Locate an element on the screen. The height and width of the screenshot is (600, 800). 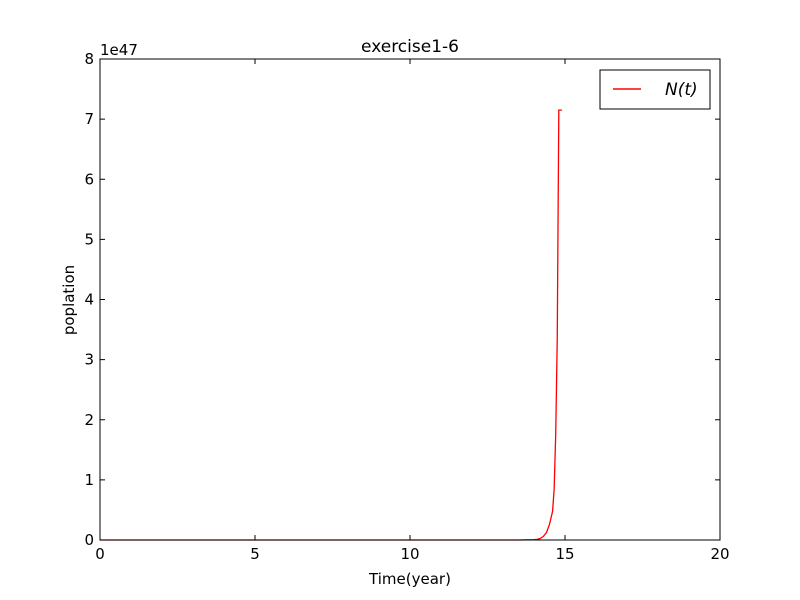
y-tick-label: 0 is located at coordinates (89, 540).